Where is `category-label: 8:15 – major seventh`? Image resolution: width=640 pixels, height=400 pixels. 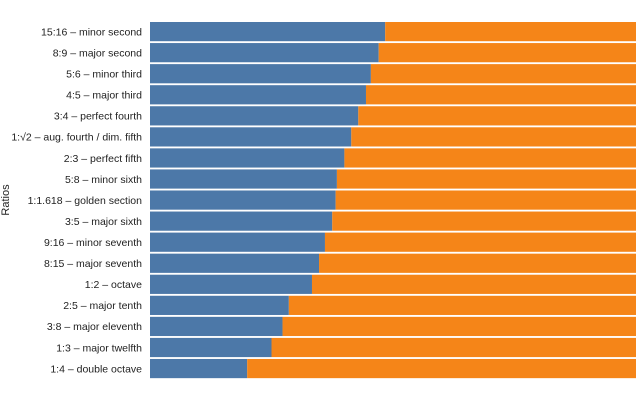
category-label: 8:15 – major seventh is located at coordinates (93, 264).